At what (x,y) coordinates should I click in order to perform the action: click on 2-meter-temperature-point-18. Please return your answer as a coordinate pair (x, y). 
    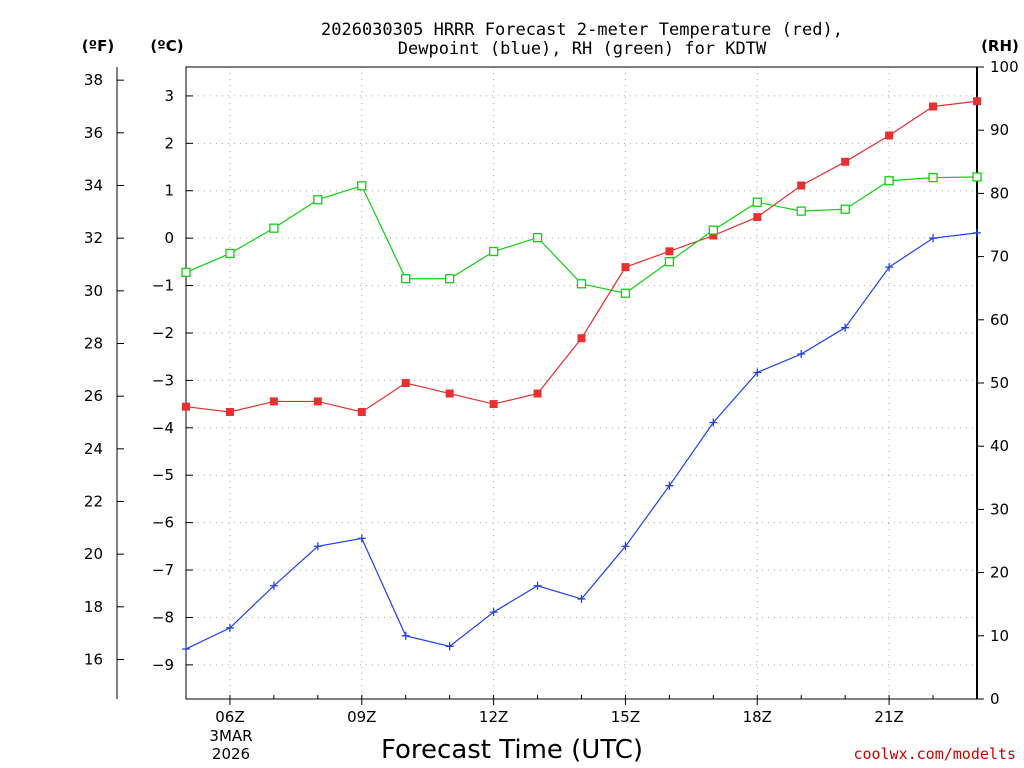
    Looking at the image, I should click on (757, 217).